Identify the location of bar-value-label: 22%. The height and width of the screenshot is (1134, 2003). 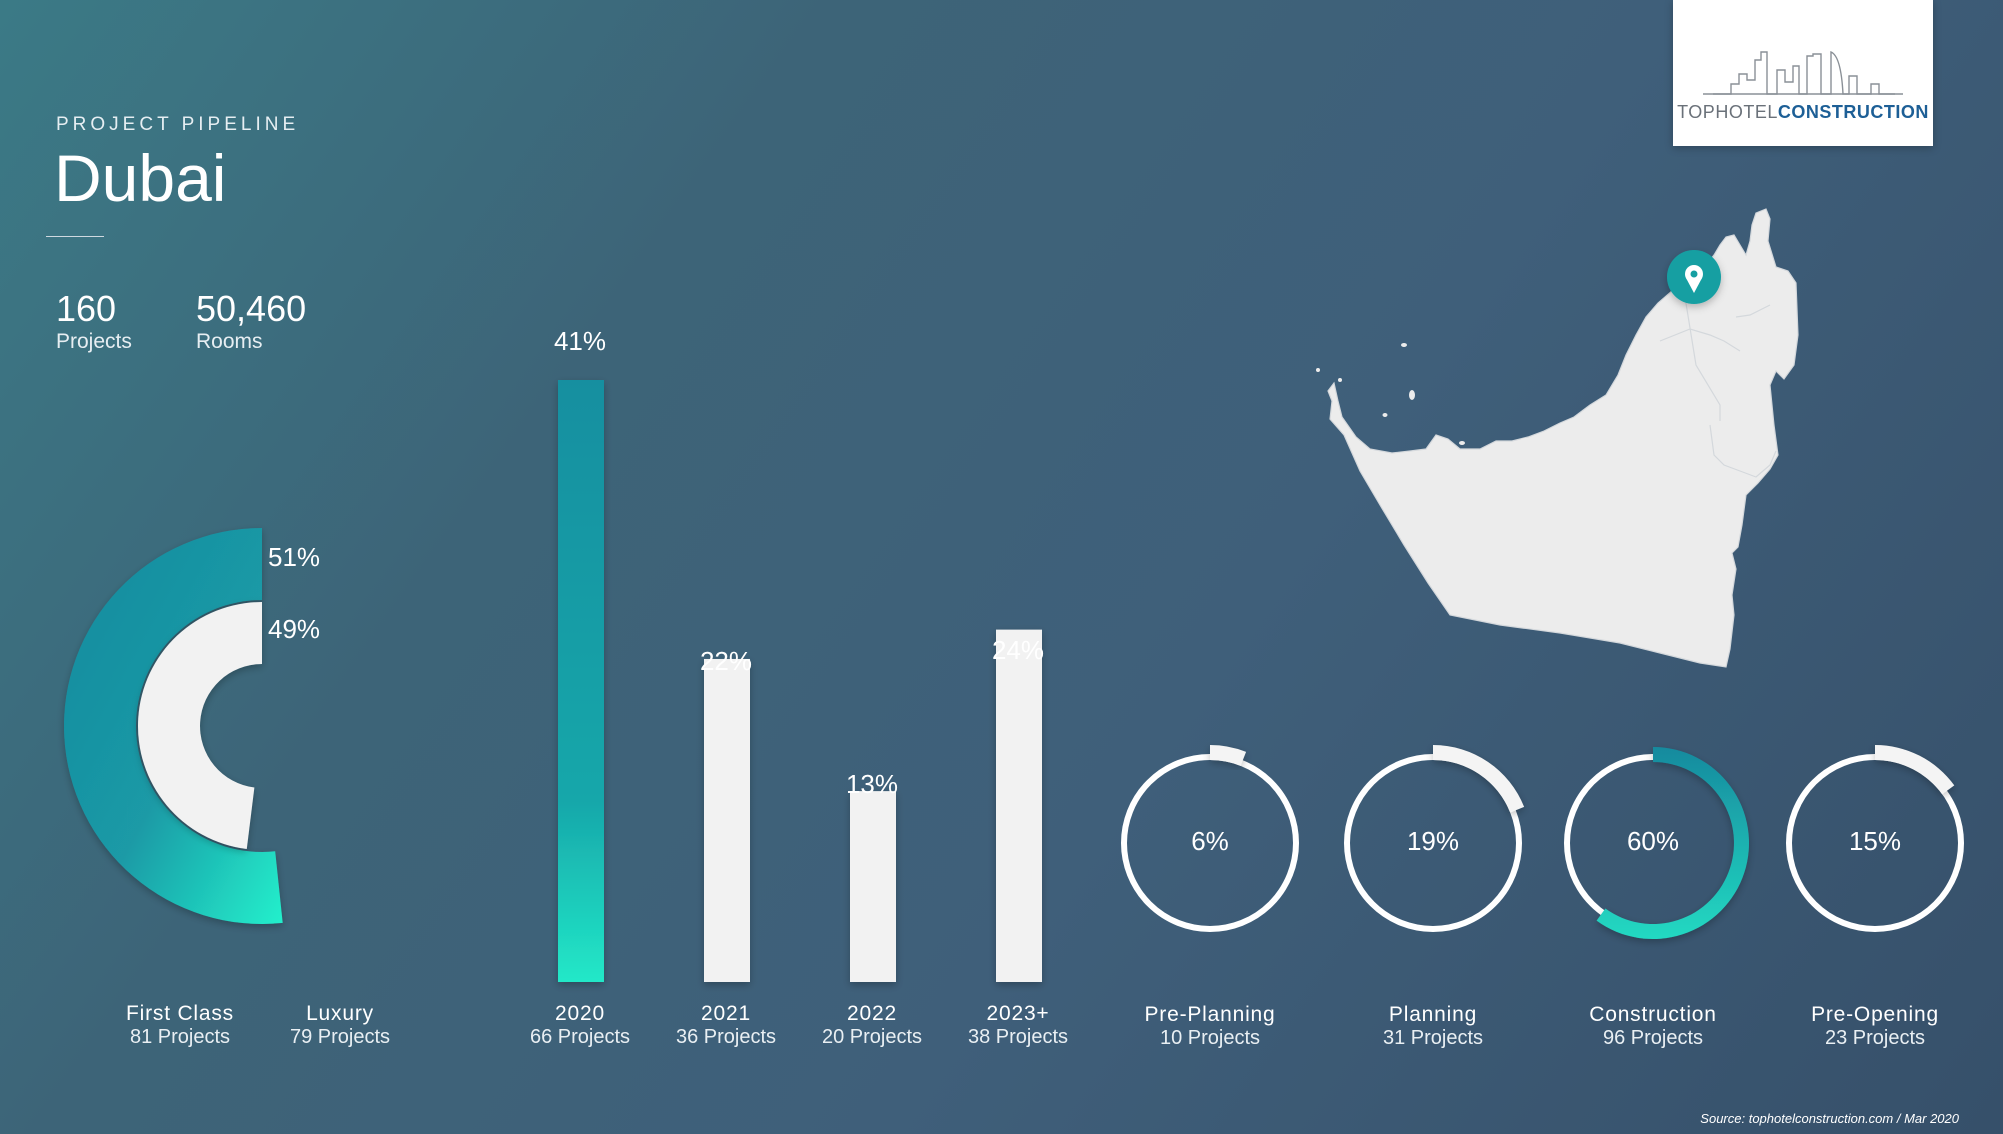
(726, 661).